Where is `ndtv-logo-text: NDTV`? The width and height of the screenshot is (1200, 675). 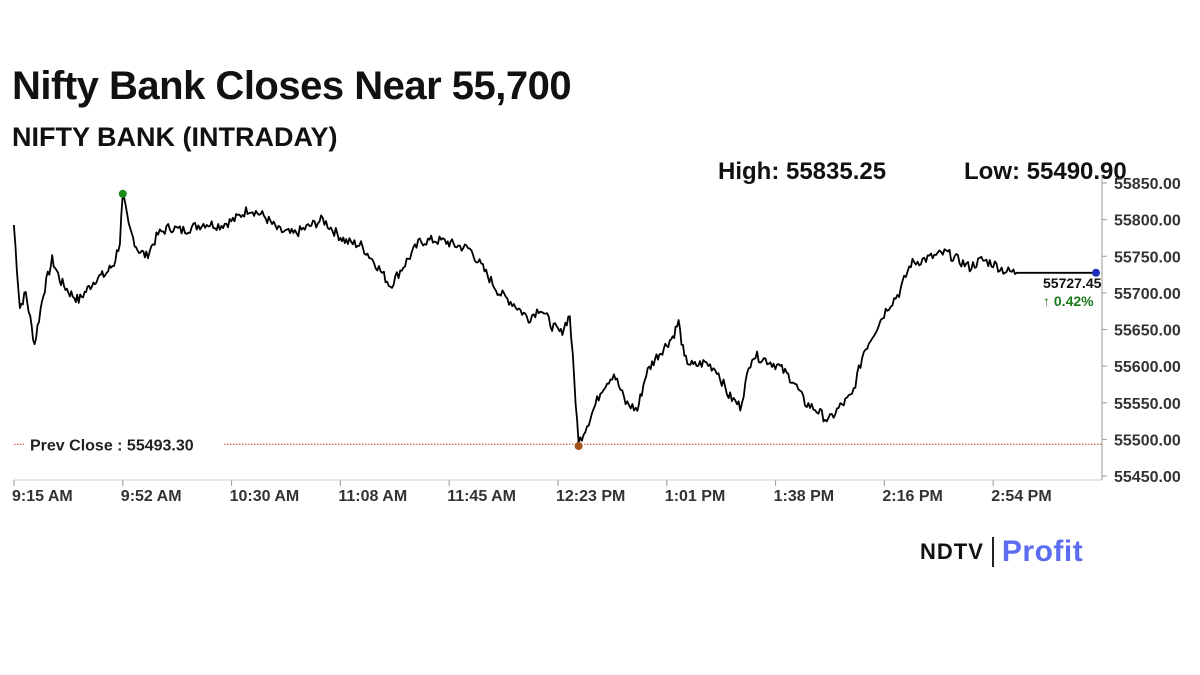
ndtv-logo-text: NDTV is located at coordinates (952, 551).